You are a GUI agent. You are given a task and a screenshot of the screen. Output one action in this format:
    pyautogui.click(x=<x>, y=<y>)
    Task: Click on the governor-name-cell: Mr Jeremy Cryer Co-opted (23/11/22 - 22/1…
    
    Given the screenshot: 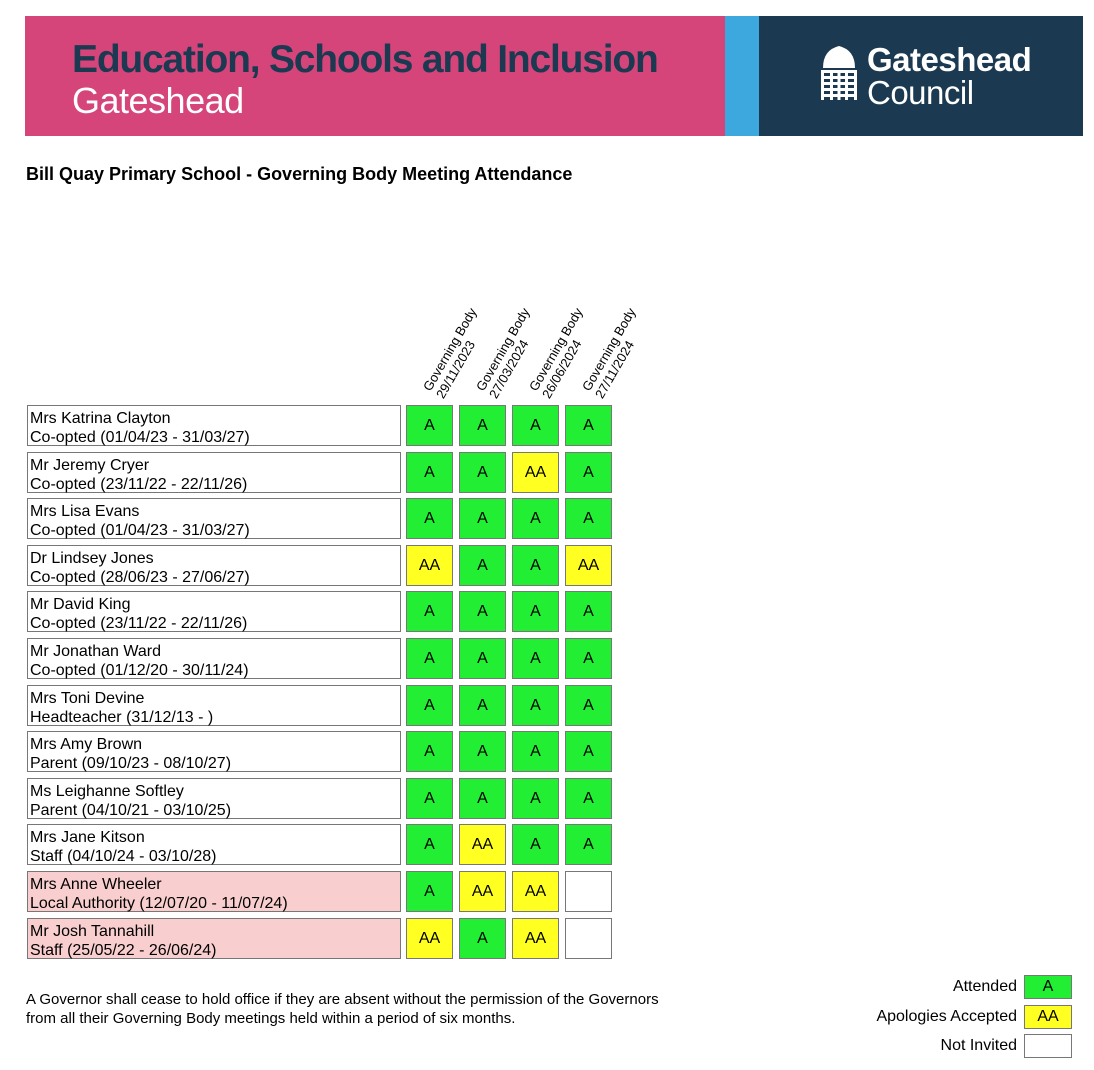 What is the action you would take?
    pyautogui.click(x=214, y=472)
    